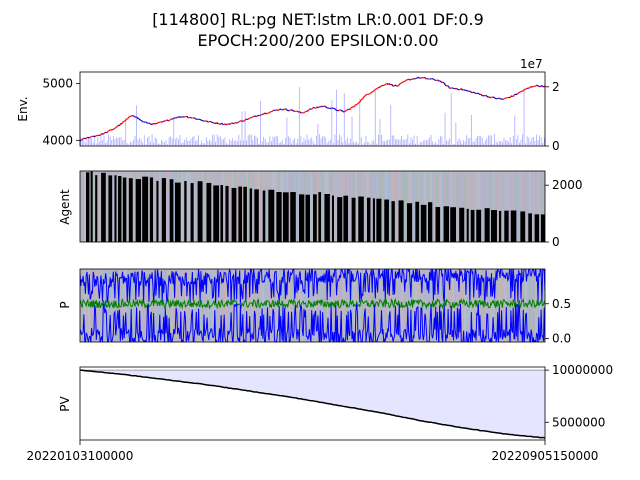  I want to click on pv-series, so click(312, 404).